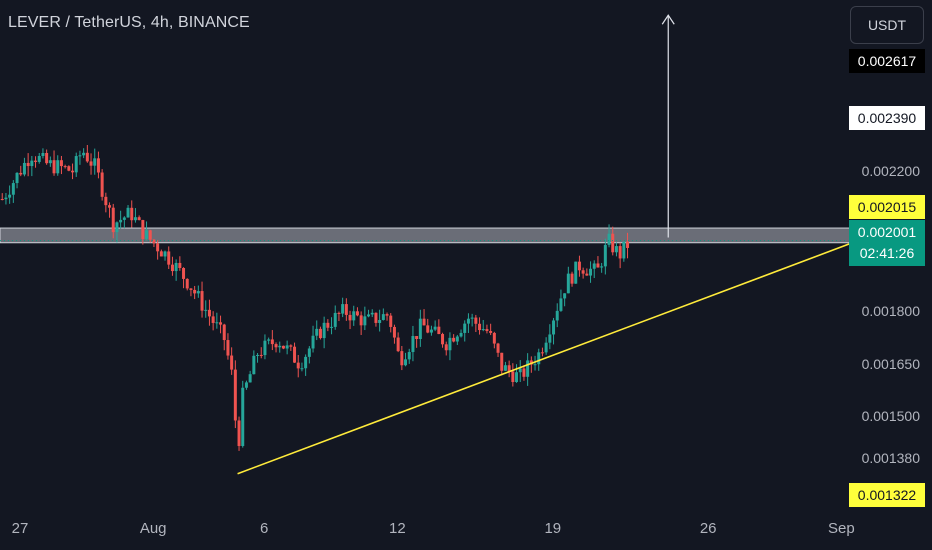  I want to click on time-tick-label: Aug, so click(153, 528).